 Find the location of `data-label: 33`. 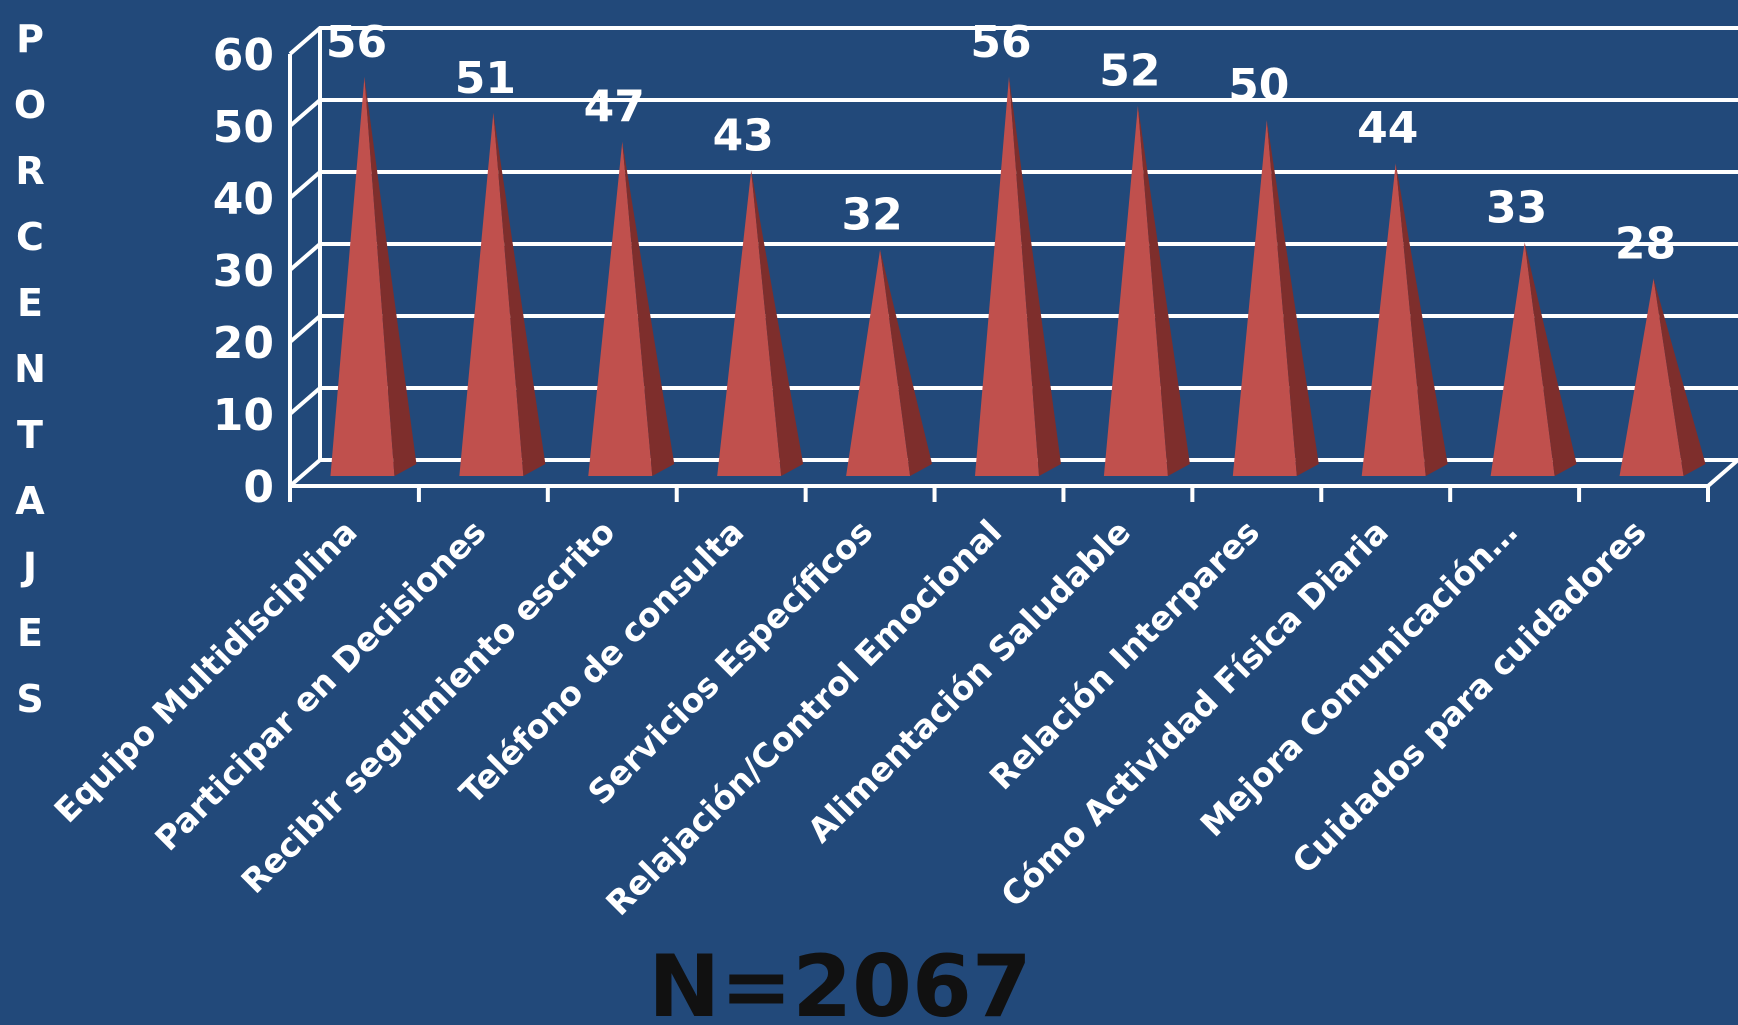

data-label: 33 is located at coordinates (1516, 207).